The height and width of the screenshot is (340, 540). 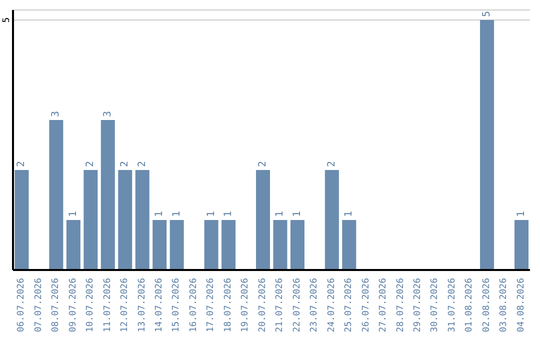 What do you see at coordinates (487, 305) in the screenshot?
I see `x-tick-label: 02.08.2026` at bounding box center [487, 305].